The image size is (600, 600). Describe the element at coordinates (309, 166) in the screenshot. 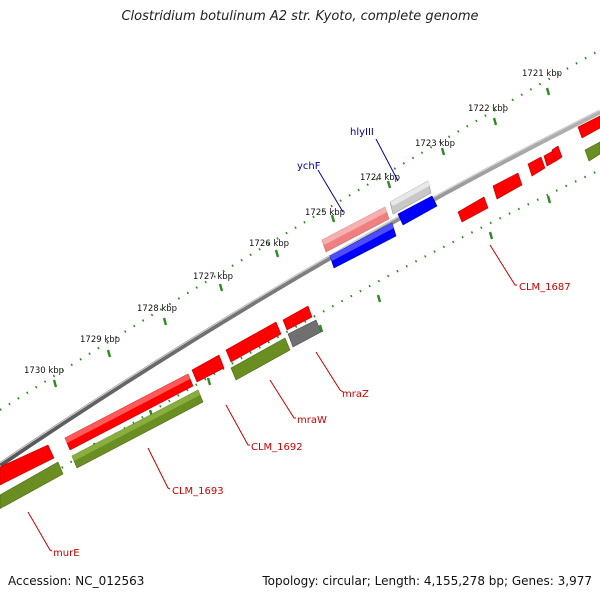

I see `gene-label-ychF: ychF` at that location.